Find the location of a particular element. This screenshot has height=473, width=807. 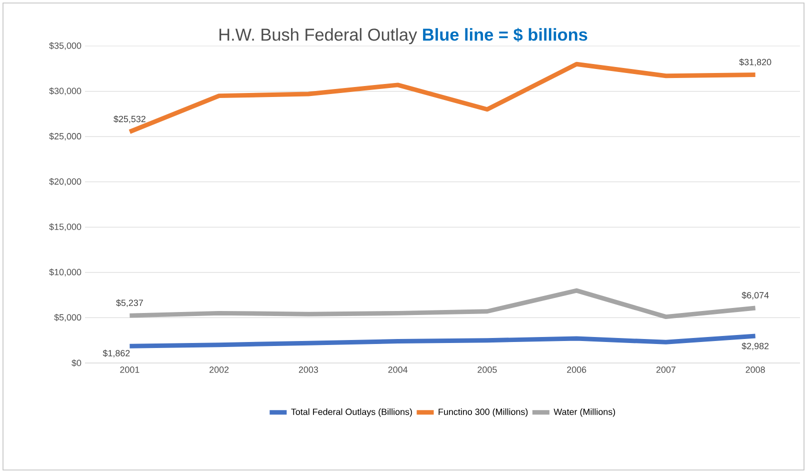

y-tick-label: $20,000 is located at coordinates (65, 182).